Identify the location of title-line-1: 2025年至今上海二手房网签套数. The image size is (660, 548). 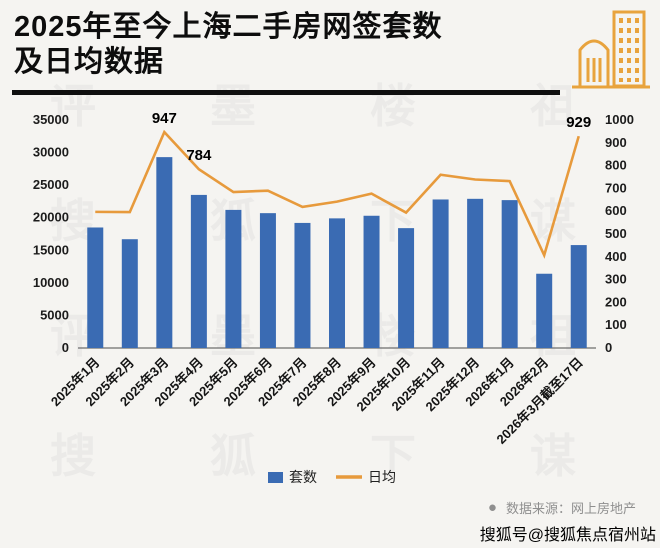
(228, 27).